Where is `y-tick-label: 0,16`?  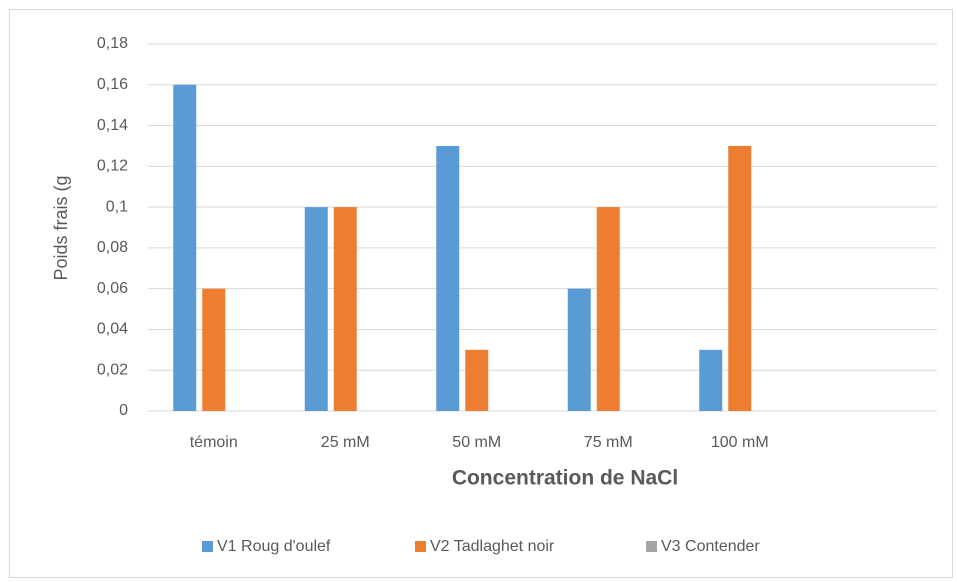
y-tick-label: 0,16 is located at coordinates (112, 84).